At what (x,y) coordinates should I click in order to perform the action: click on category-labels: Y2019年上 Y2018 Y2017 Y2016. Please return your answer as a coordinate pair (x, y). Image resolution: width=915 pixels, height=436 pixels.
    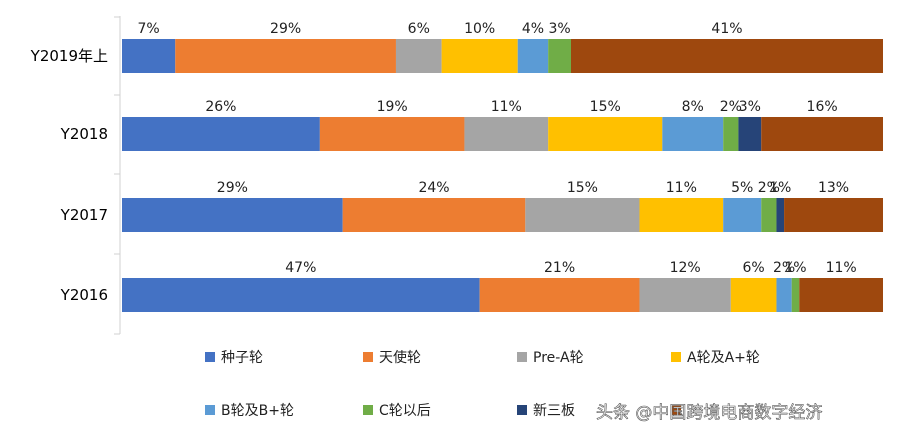
    Looking at the image, I should click on (69, 175).